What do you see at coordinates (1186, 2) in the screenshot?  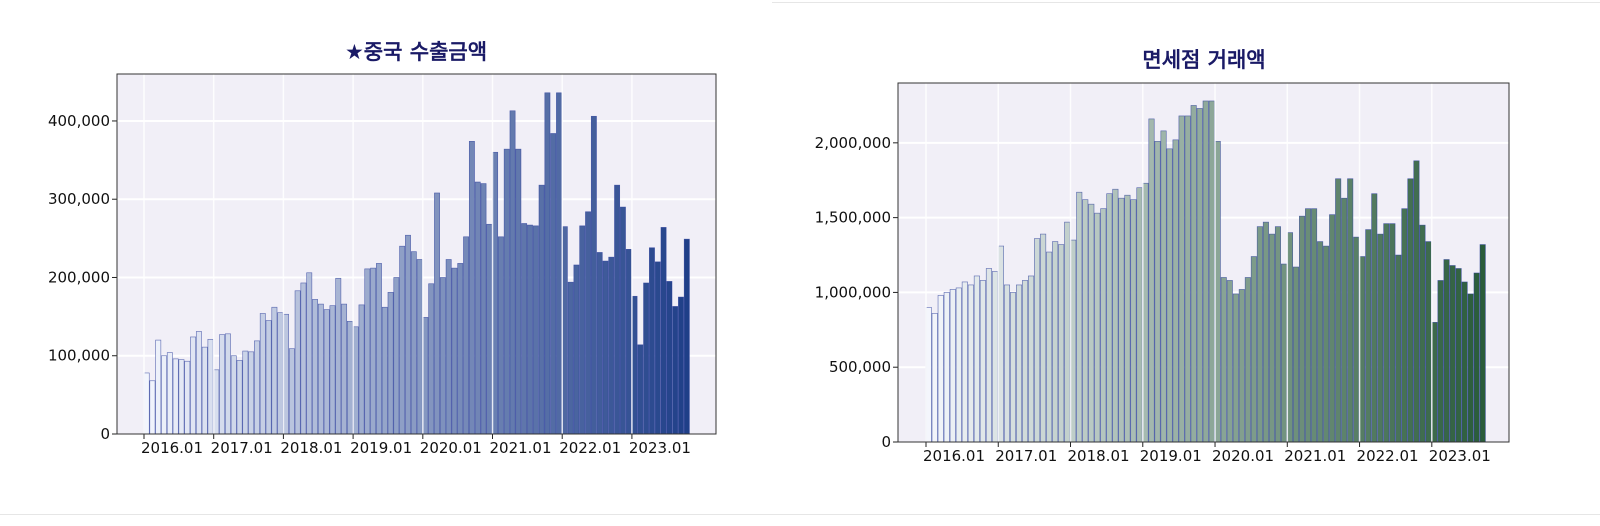 I see `top-divider` at bounding box center [1186, 2].